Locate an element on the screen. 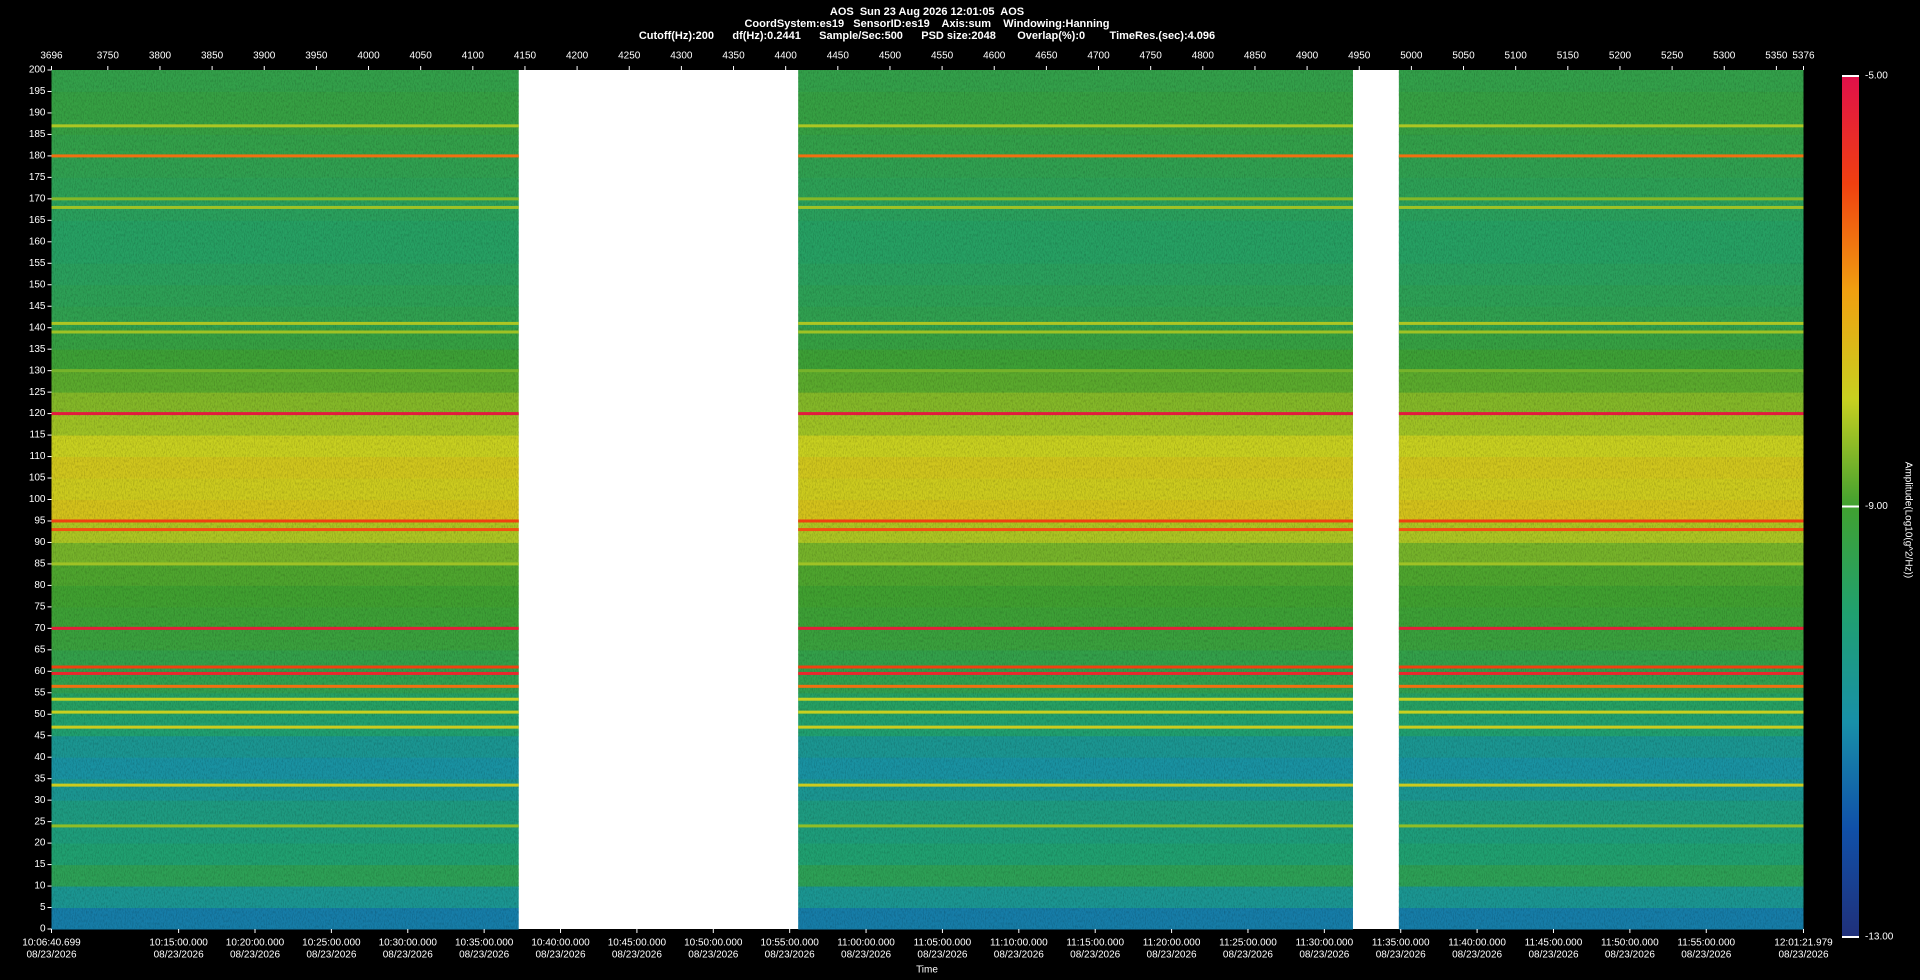  x-time-tick-label: 11:45:00.000 is located at coordinates (1554, 943).